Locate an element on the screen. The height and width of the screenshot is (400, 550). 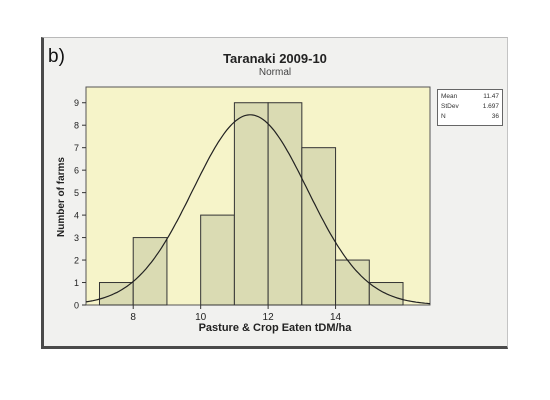
y-tick-label: 6 is located at coordinates (76, 171).